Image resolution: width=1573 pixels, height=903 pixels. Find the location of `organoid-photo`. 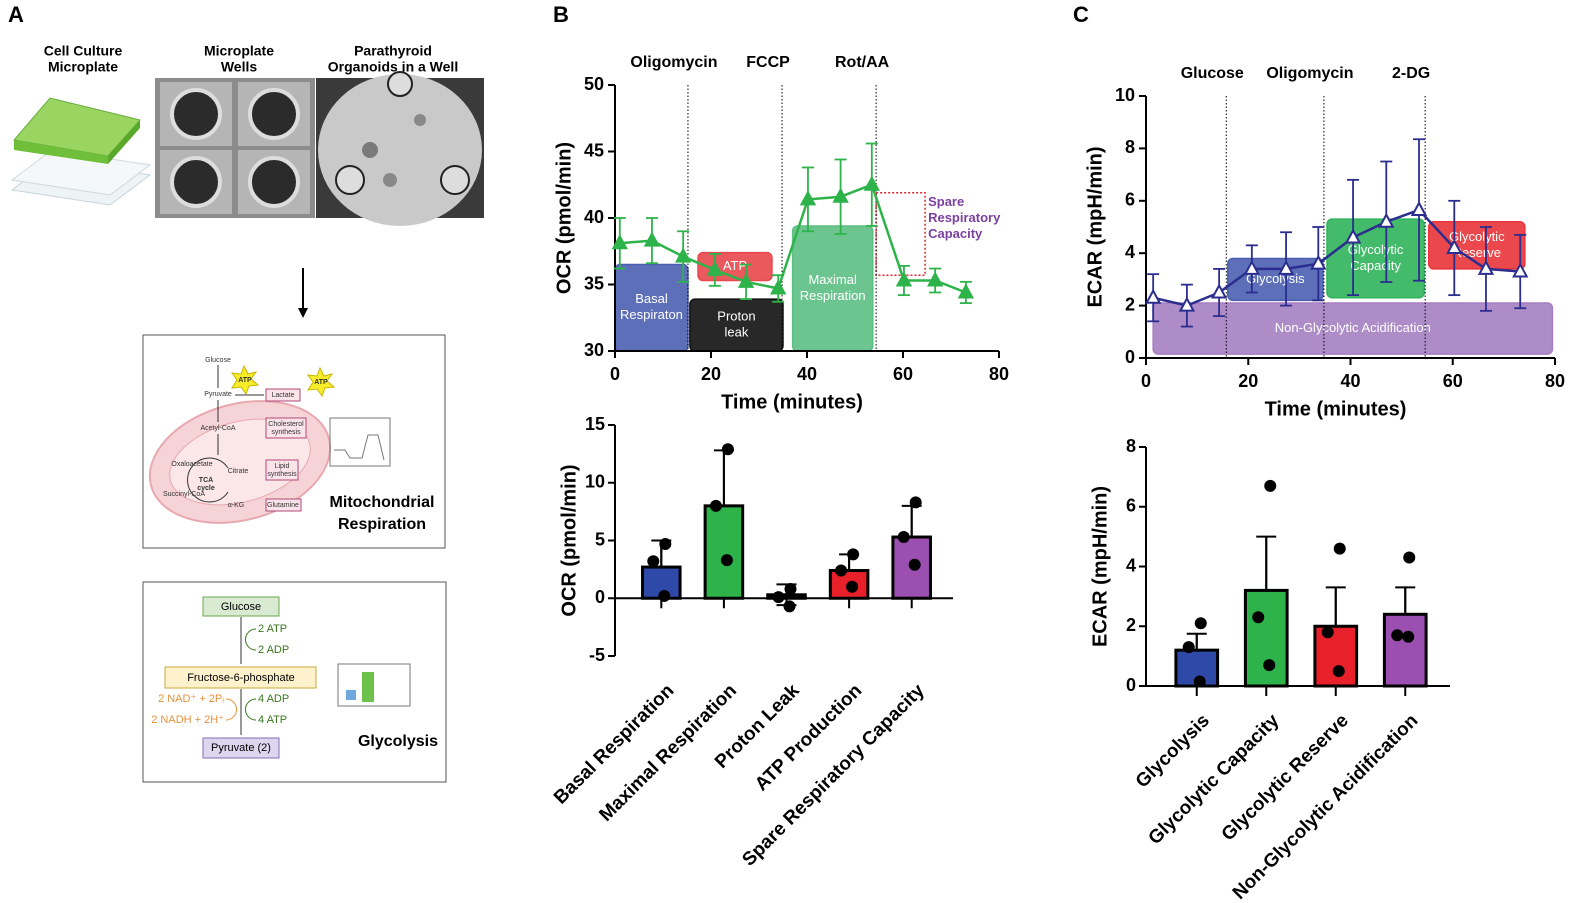

organoid-photo is located at coordinates (400, 148).